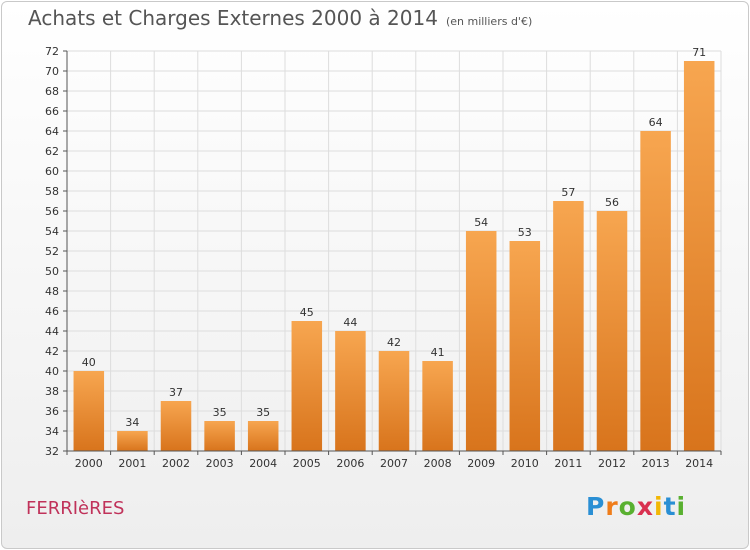  Describe the element at coordinates (89, 411) in the screenshot. I see `bar-2000` at that location.